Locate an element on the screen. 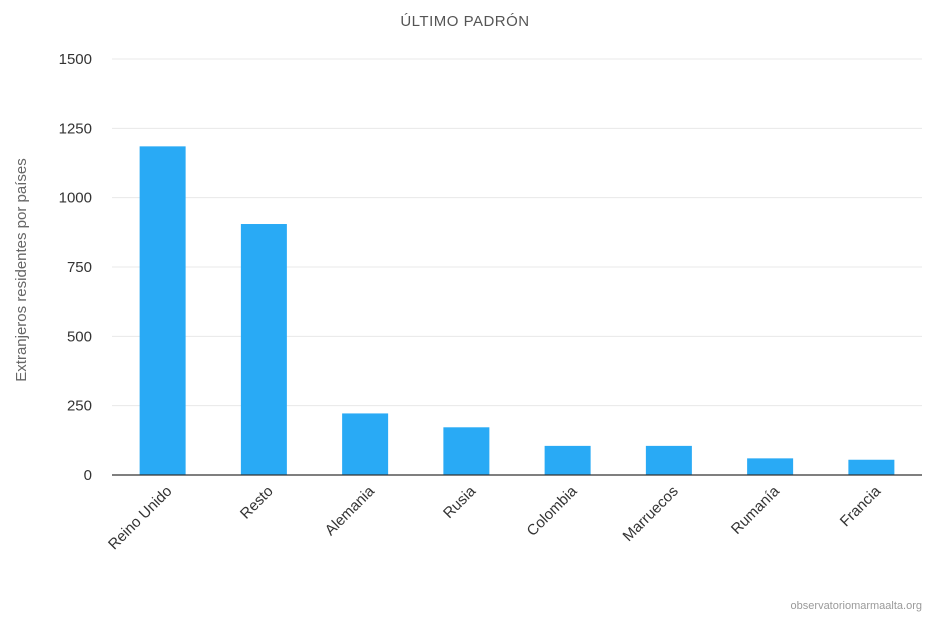  x-tick-label: Rusia is located at coordinates (460, 502).